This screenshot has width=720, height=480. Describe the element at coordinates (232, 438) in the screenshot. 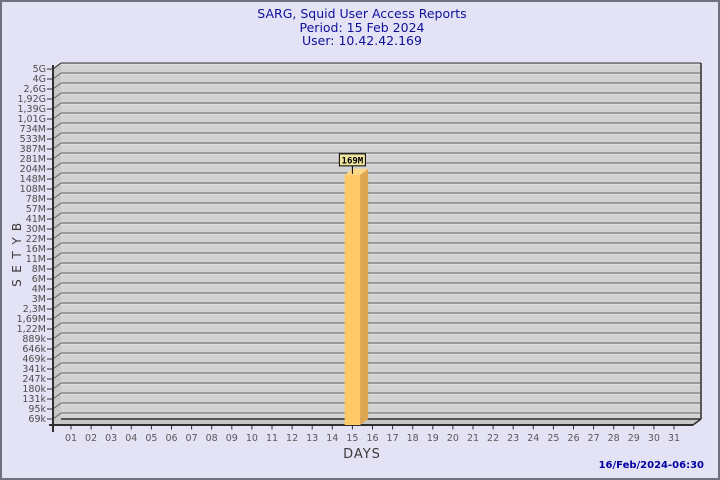

I see `x-tick-label: 09` at that location.